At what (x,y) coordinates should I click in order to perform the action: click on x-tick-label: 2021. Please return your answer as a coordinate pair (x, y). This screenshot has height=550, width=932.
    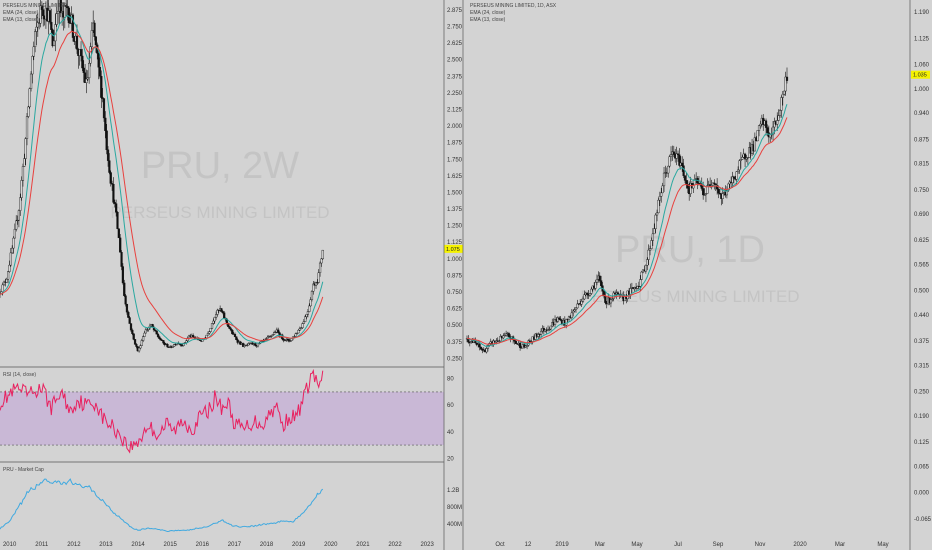
    Looking at the image, I should click on (363, 545).